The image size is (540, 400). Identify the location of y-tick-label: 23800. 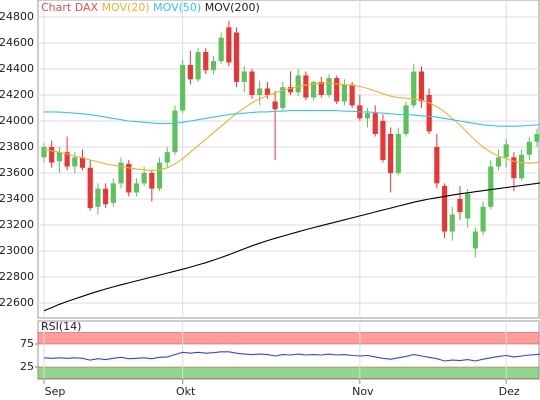
(17, 146).